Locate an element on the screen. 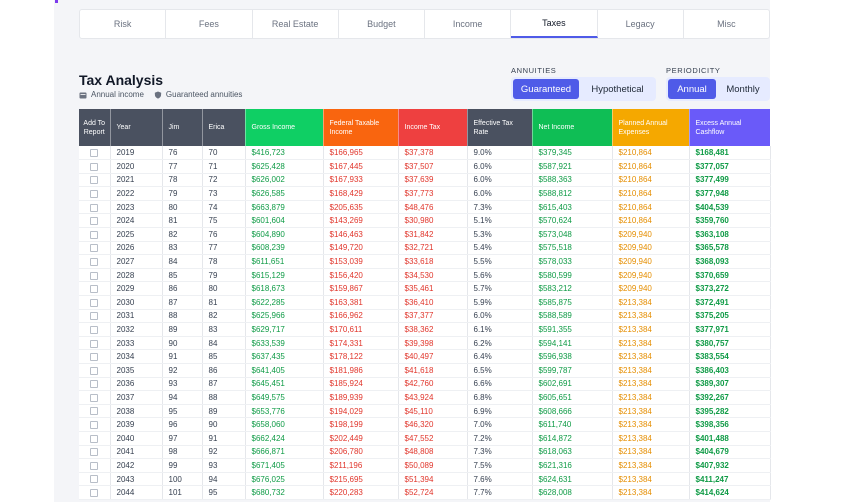 The width and height of the screenshot is (848, 502). gross-income-cell: $604,890 is located at coordinates (284, 234).